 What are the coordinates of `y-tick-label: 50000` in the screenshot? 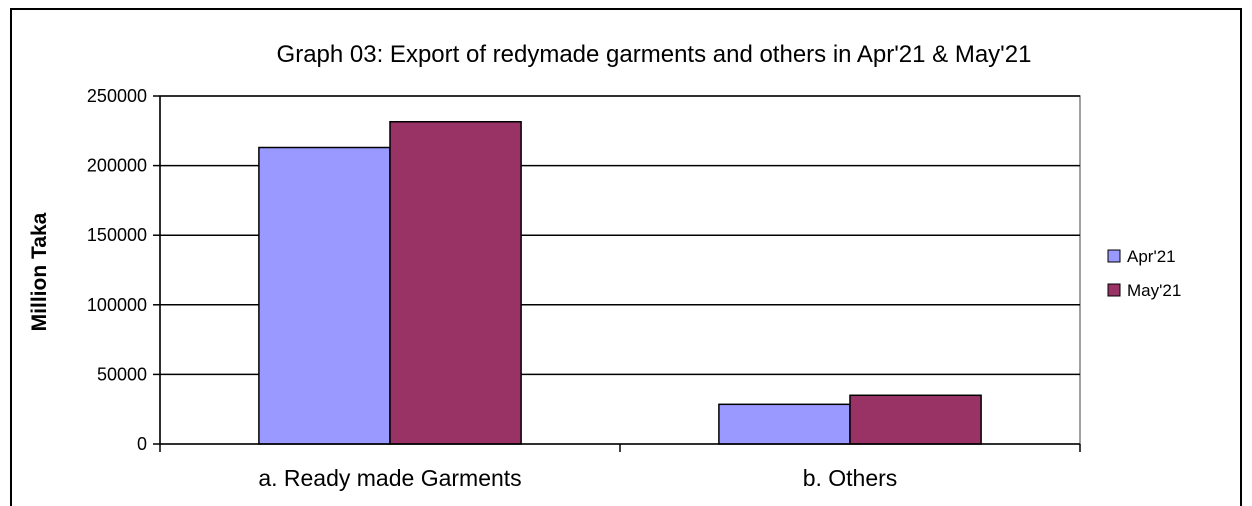 It's located at (122, 374).